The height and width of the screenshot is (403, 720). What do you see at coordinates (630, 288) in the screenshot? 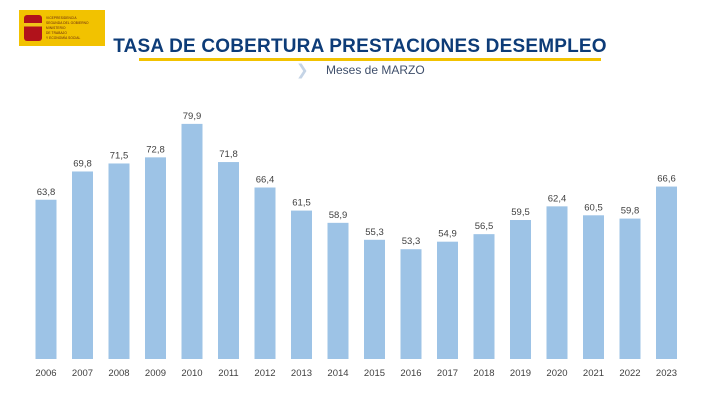
I see `bar-2022` at bounding box center [630, 288].